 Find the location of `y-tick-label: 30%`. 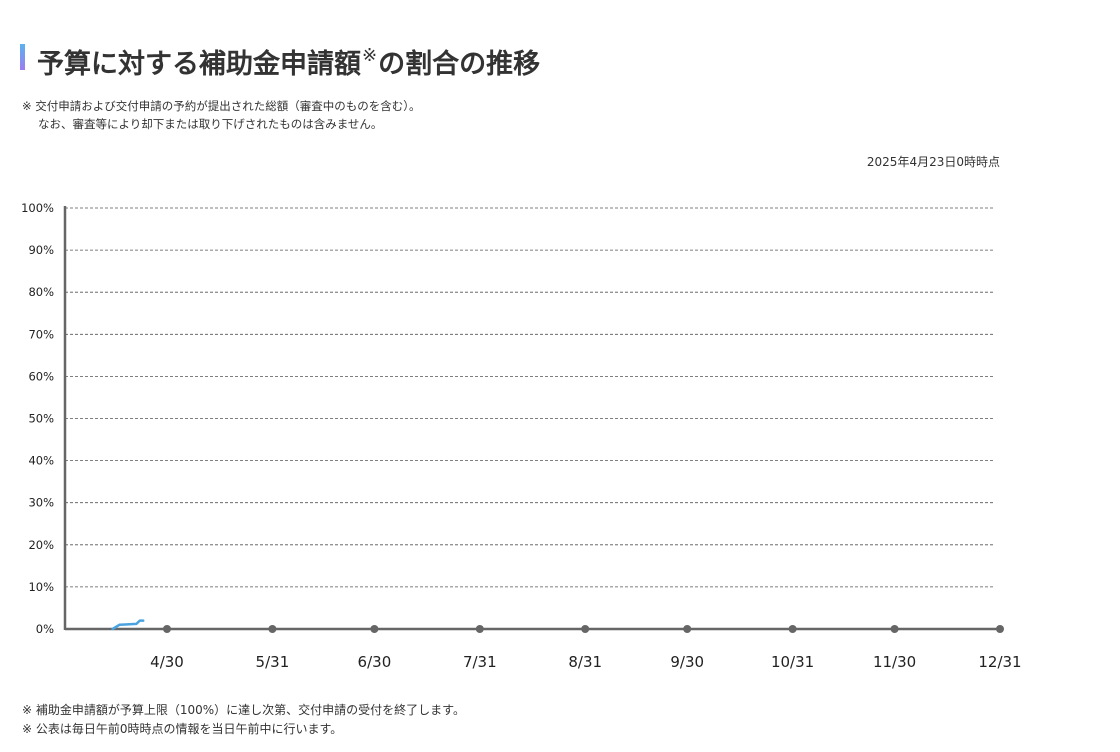

y-tick-label: 30% is located at coordinates (41, 503).